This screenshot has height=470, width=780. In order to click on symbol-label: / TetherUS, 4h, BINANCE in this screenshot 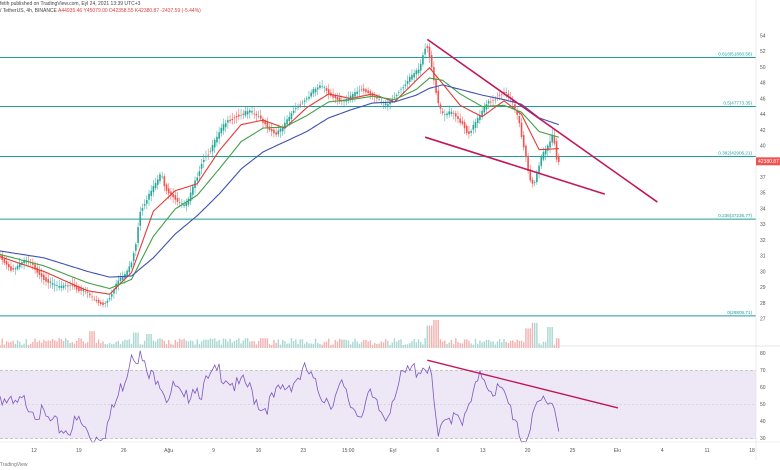, I will do `click(28, 11)`.